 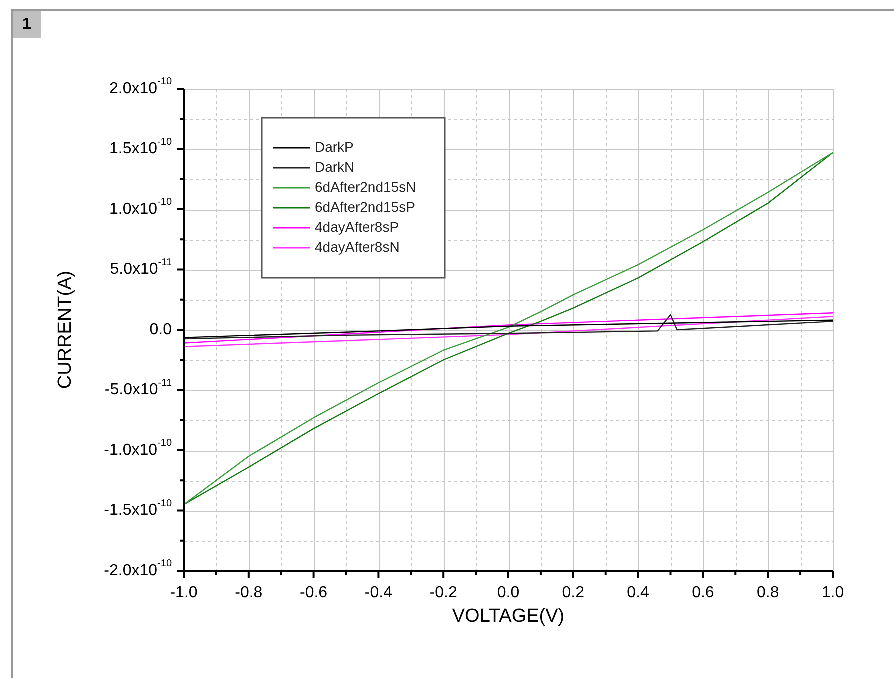 What do you see at coordinates (703, 593) in the screenshot?
I see `x-tick-label: 0.6` at bounding box center [703, 593].